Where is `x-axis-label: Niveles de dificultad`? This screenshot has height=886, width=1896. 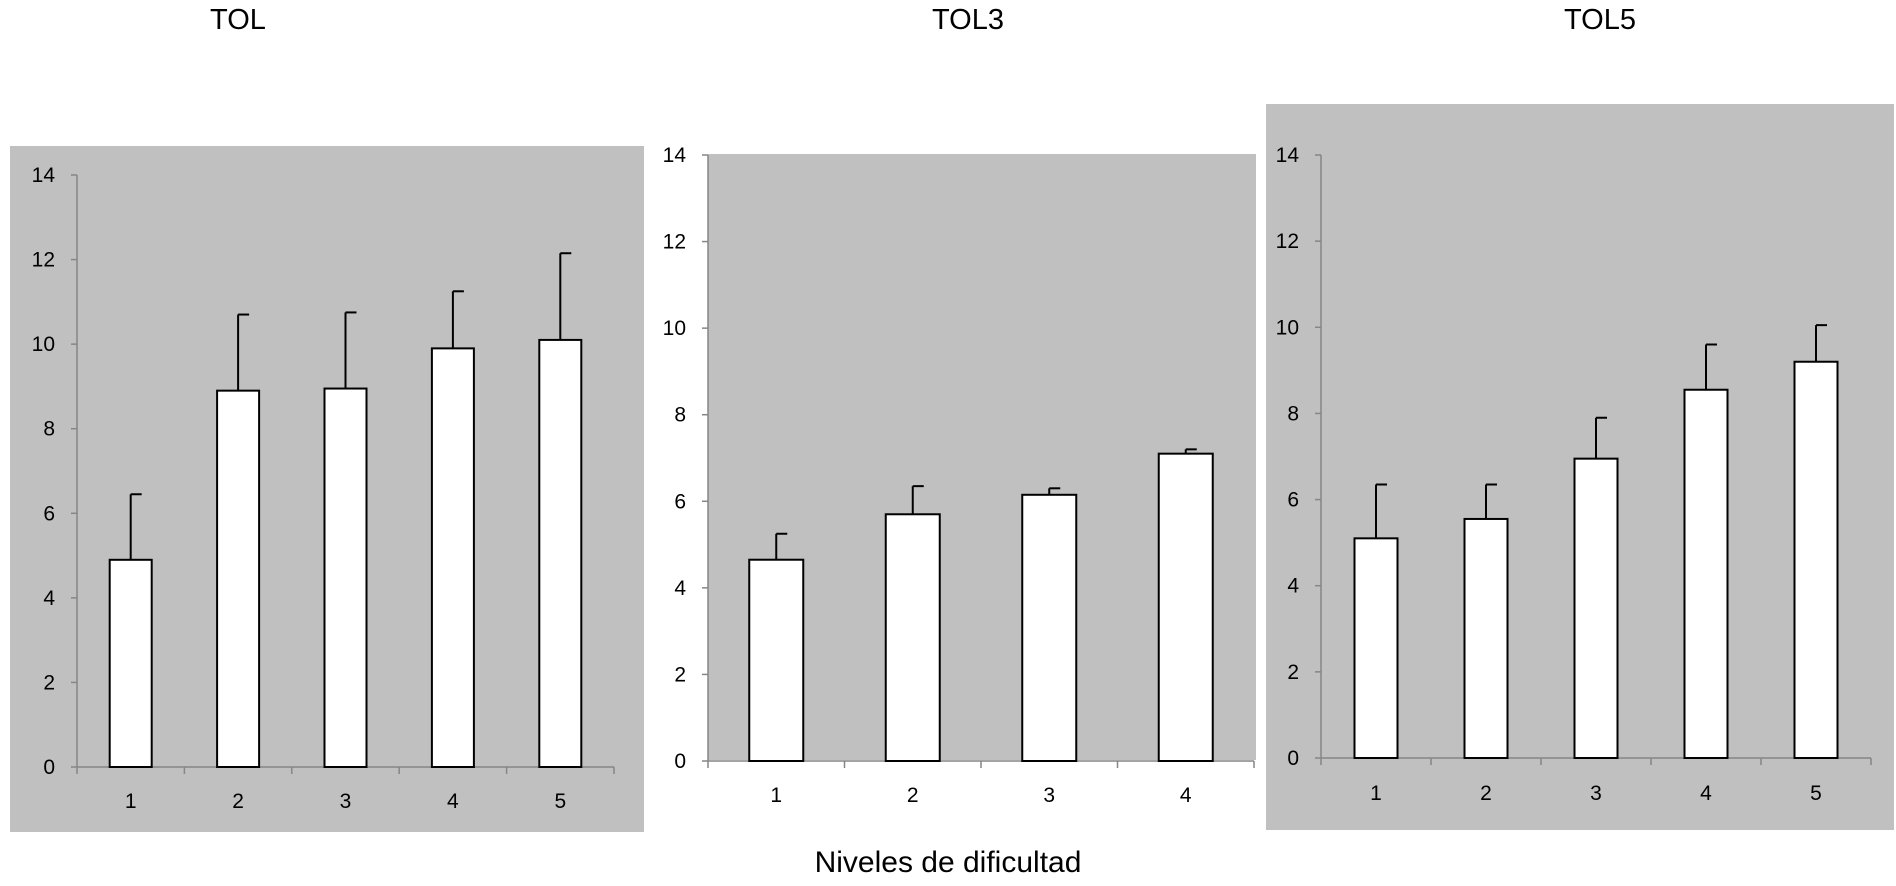 x-axis-label: Niveles de dificultad is located at coordinates (948, 862).